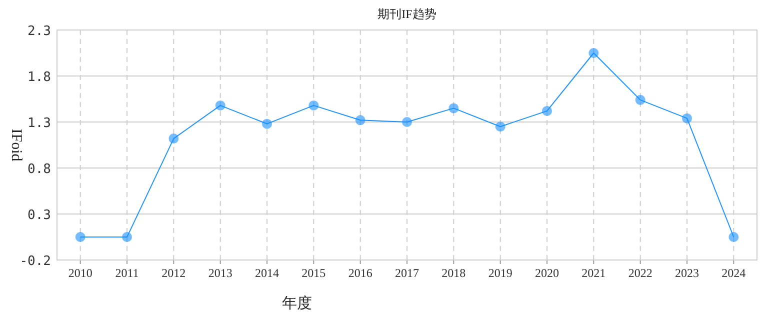 The height and width of the screenshot is (330, 782). What do you see at coordinates (314, 273) in the screenshot?
I see `x-tick-label: 2015` at bounding box center [314, 273].